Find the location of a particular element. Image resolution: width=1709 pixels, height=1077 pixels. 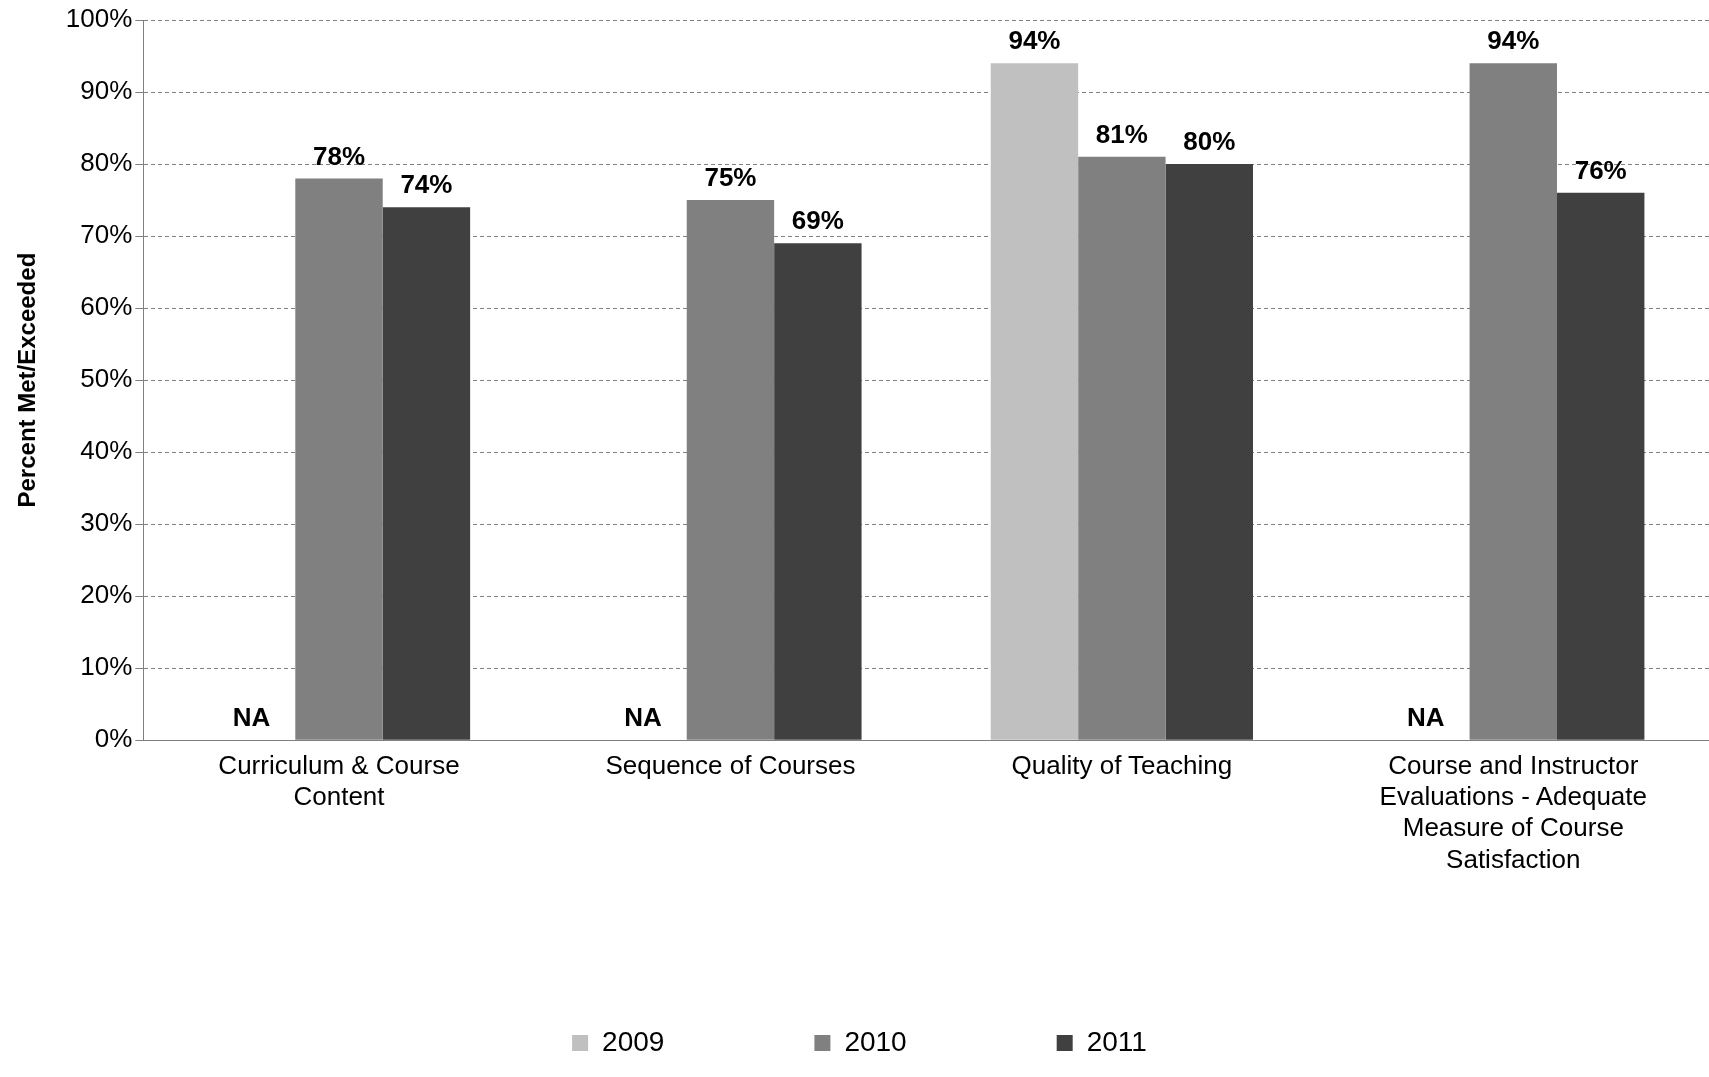

y-tick-label: 90% is located at coordinates (106, 90).